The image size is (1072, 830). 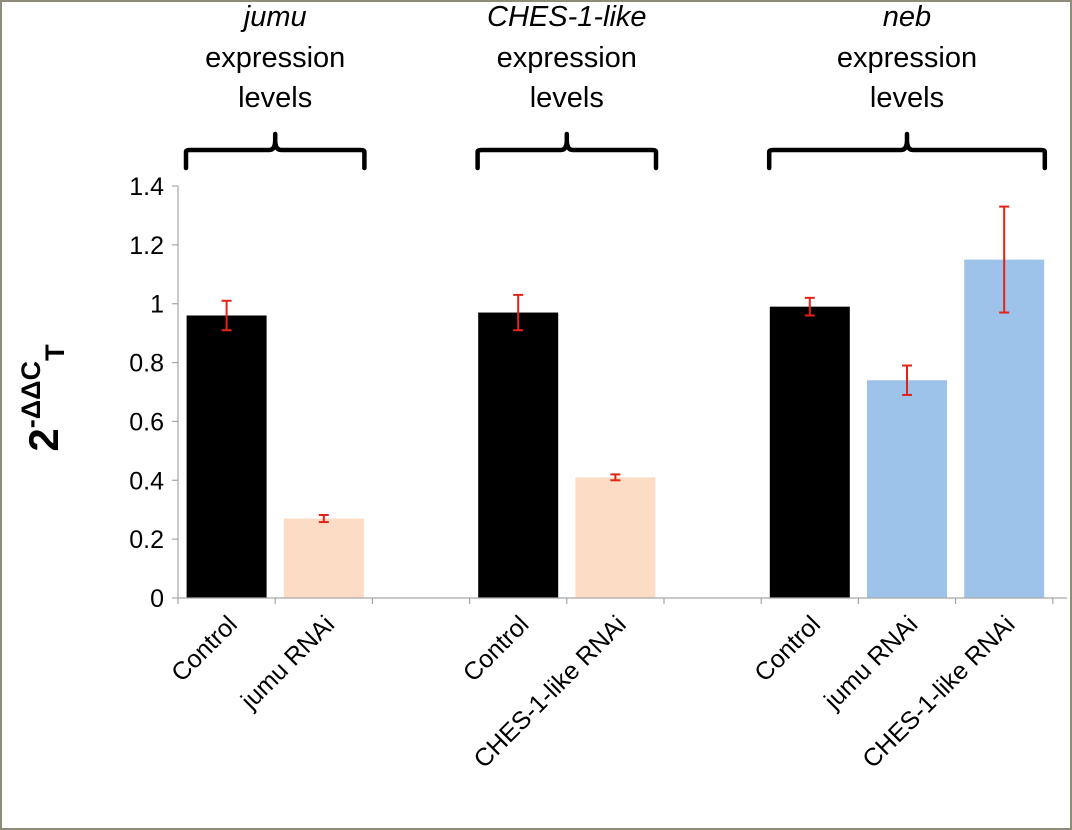 What do you see at coordinates (146, 364) in the screenshot?
I see `y-tick-label: 0.8` at bounding box center [146, 364].